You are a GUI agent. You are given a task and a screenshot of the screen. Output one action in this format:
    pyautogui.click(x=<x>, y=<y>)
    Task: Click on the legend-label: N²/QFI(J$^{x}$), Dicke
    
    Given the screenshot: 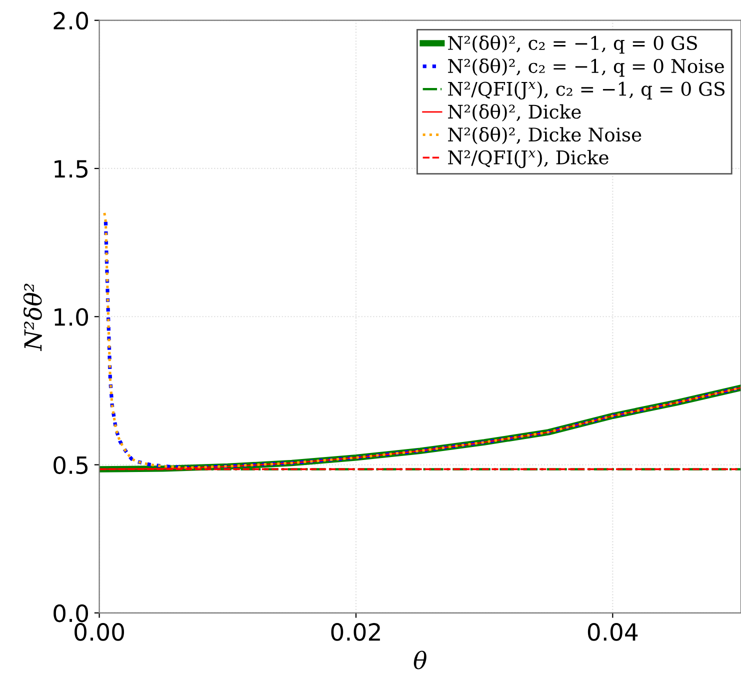 What is the action you would take?
    pyautogui.click(x=528, y=159)
    